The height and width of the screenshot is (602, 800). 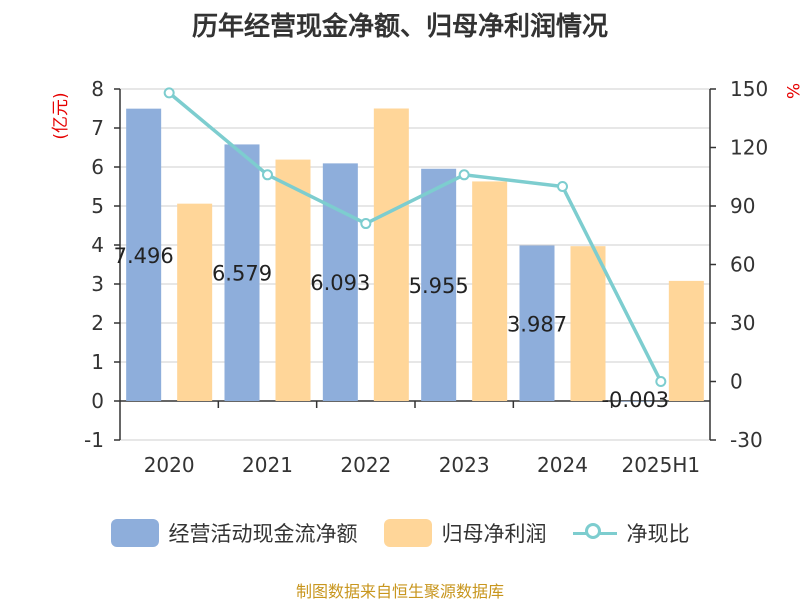 What do you see at coordinates (97, 128) in the screenshot?
I see `y-left-tick-label: 7` at bounding box center [97, 128].